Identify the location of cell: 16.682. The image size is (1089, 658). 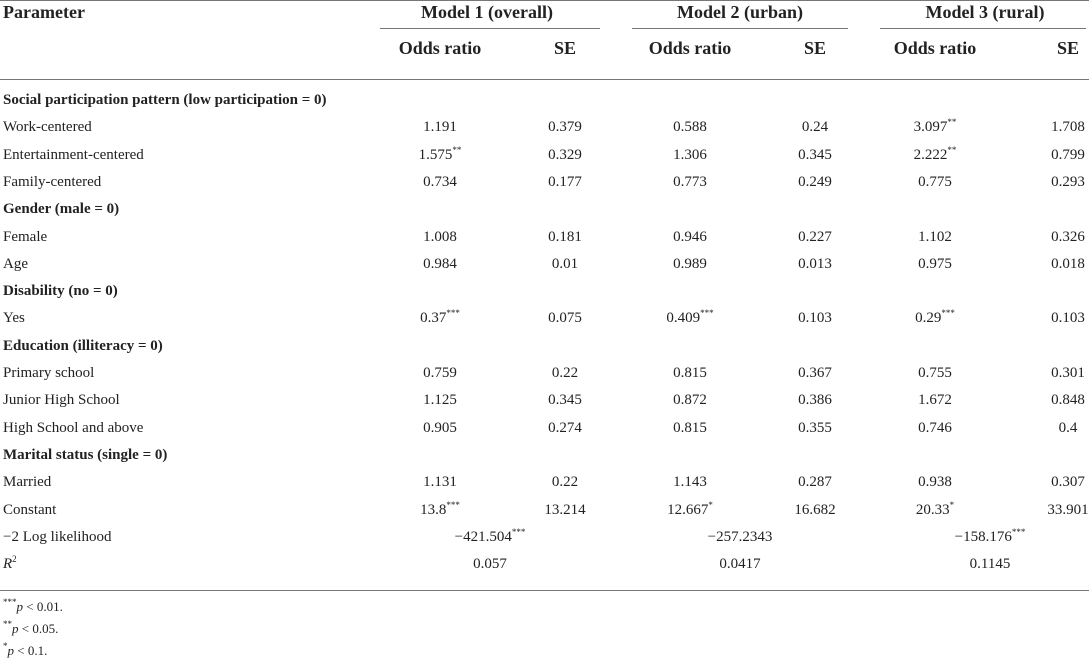
(814, 510).